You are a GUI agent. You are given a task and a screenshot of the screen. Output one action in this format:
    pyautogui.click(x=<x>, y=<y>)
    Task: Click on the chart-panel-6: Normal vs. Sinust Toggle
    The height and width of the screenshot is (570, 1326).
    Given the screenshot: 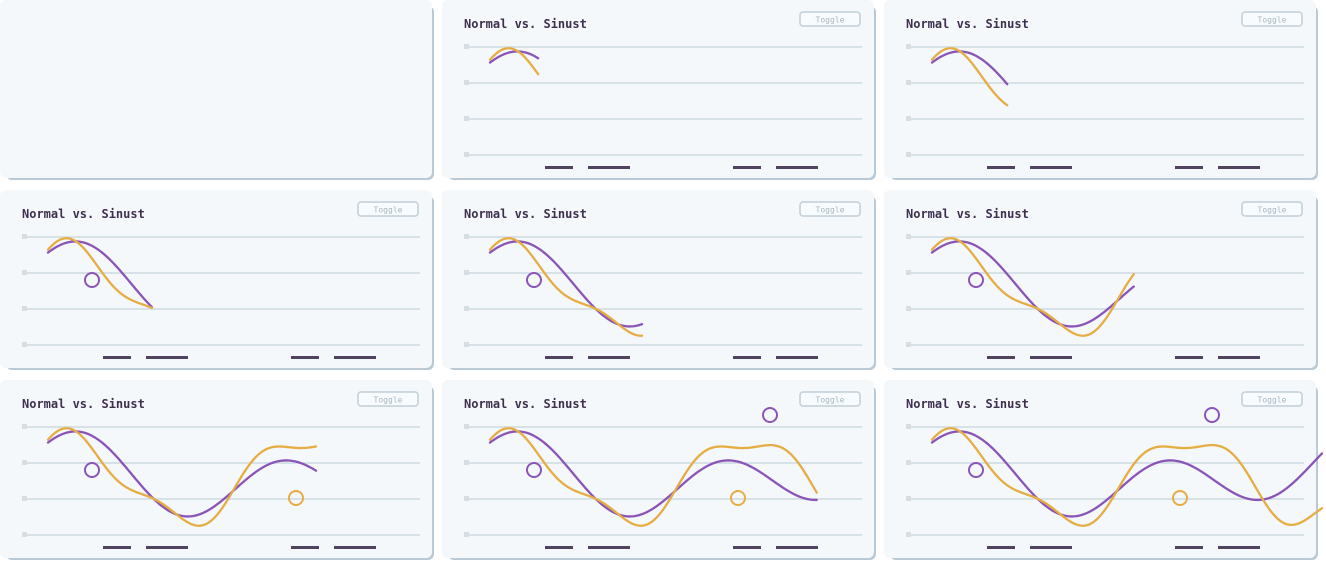 What is the action you would take?
    pyautogui.click(x=1103, y=282)
    